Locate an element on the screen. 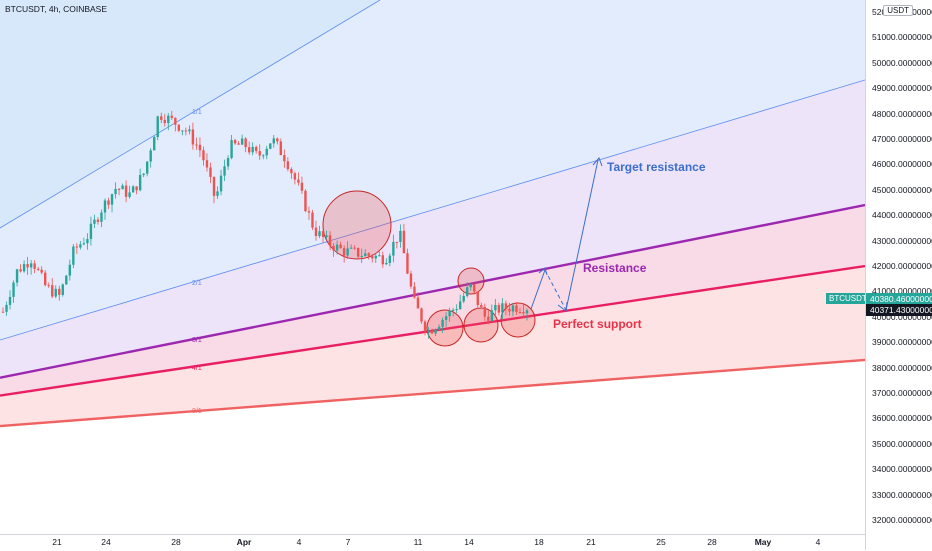  price-tick: 49000.00000000 is located at coordinates (902, 88).